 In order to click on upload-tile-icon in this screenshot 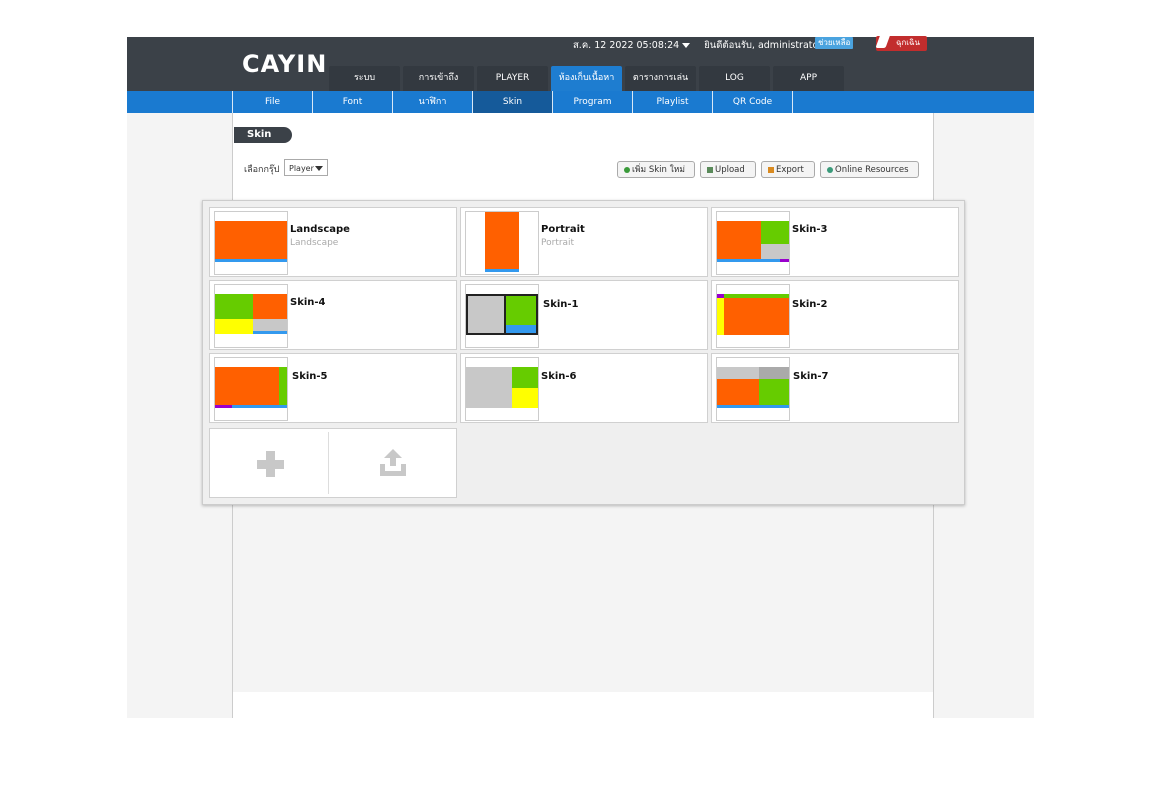, I will do `click(393, 462)`.